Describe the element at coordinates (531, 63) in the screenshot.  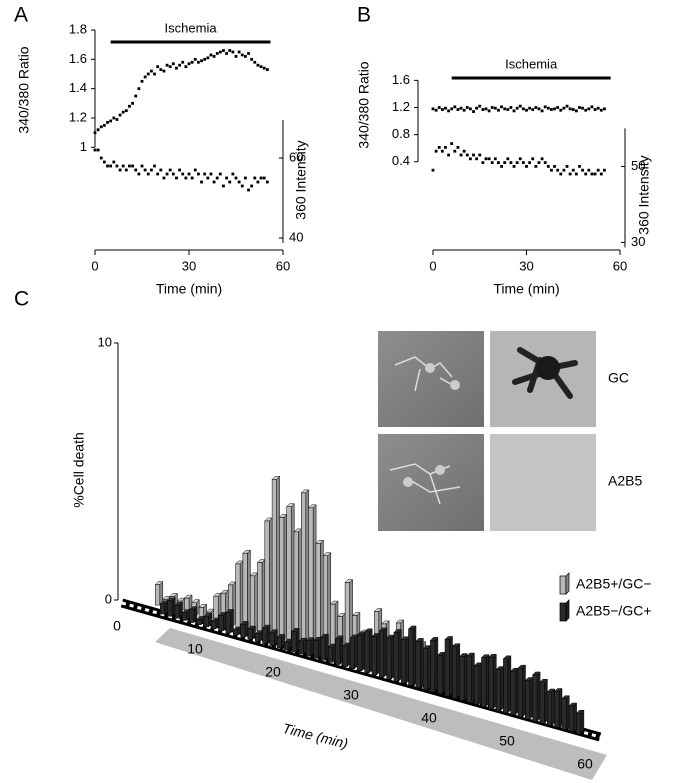
I see `annotation: Ischemia` at that location.